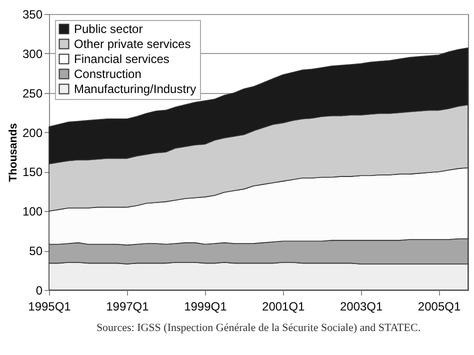  Describe the element at coordinates (108, 74) in the screenshot. I see `legend-label: Construction` at that location.